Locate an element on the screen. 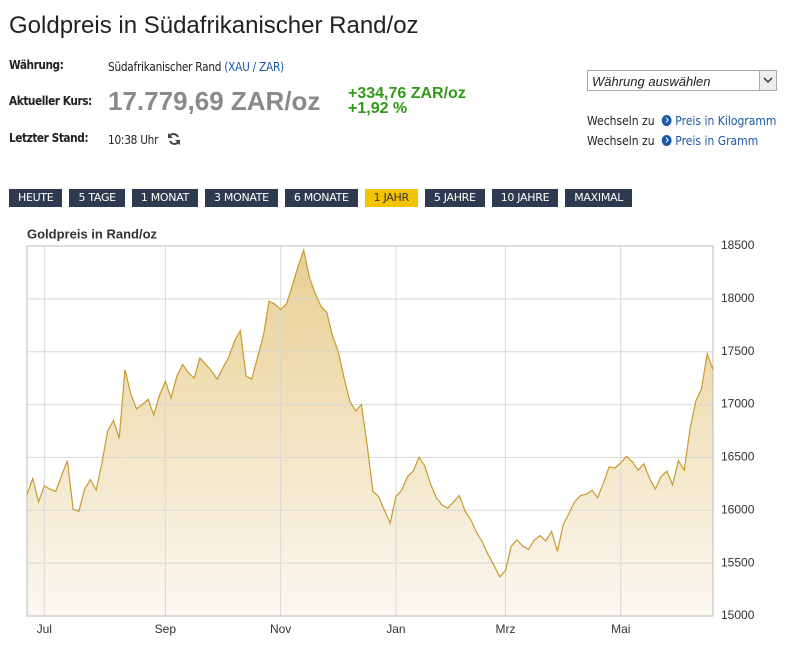  x-tick-label: Nov is located at coordinates (280, 629).